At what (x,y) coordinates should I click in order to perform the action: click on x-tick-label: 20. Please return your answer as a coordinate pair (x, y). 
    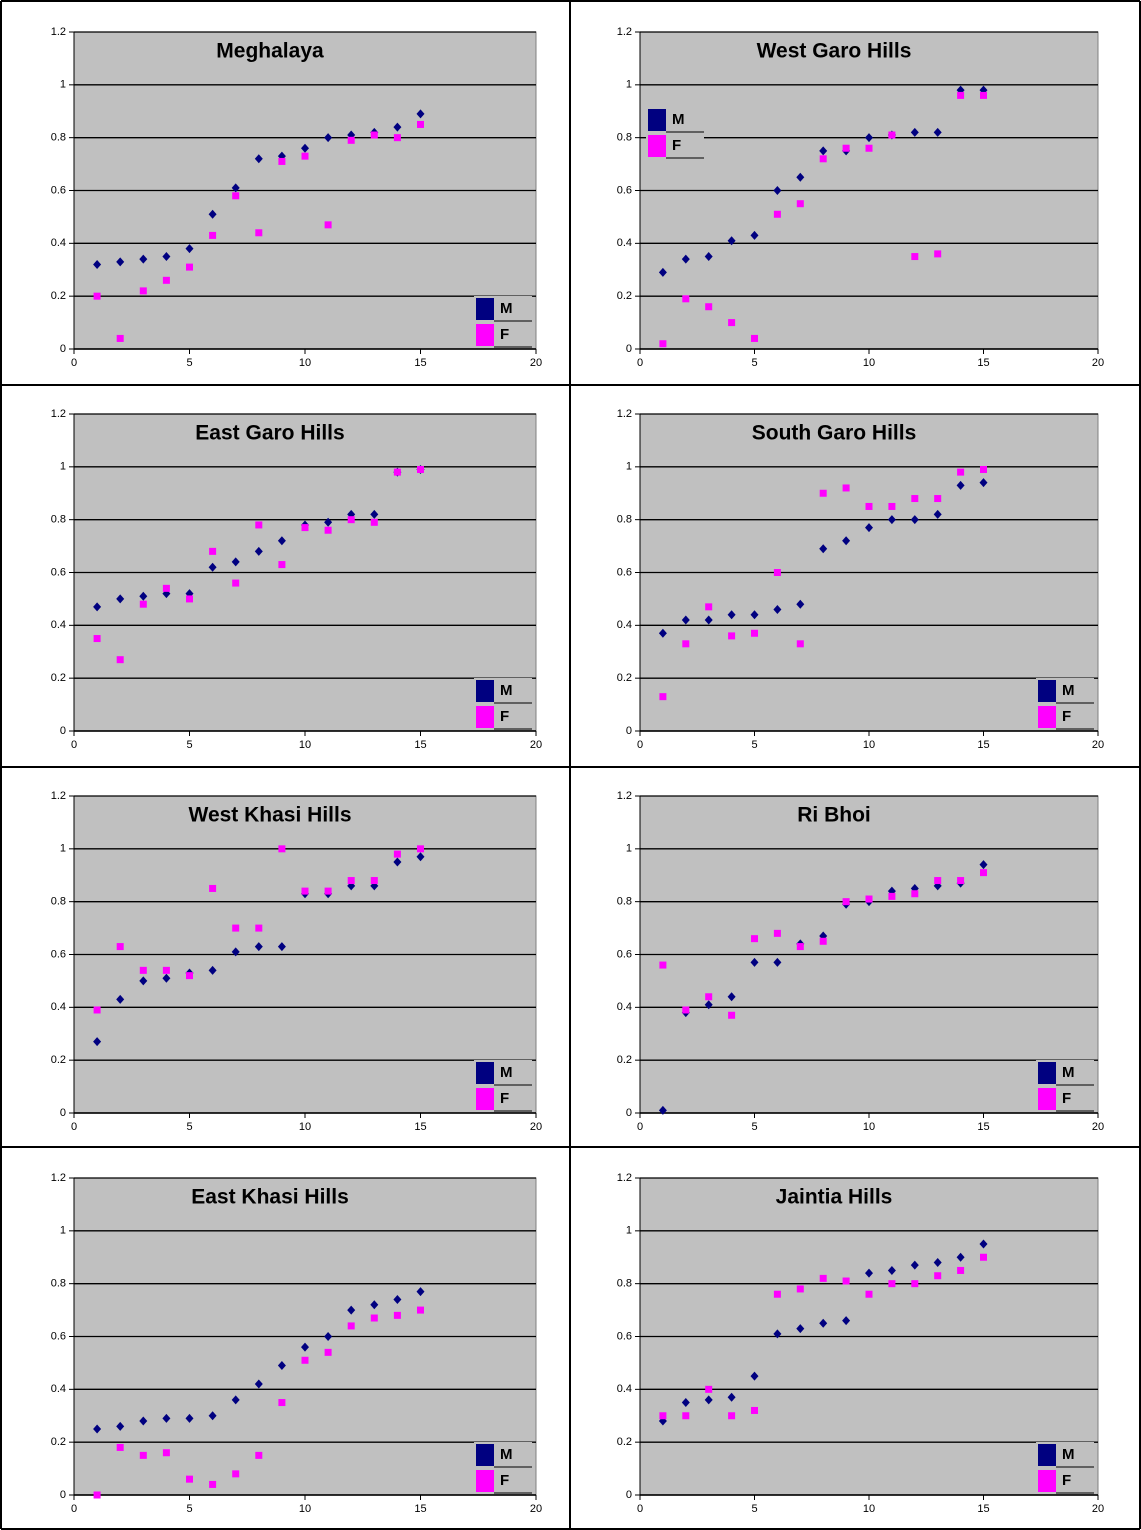
    Looking at the image, I should click on (536, 1509).